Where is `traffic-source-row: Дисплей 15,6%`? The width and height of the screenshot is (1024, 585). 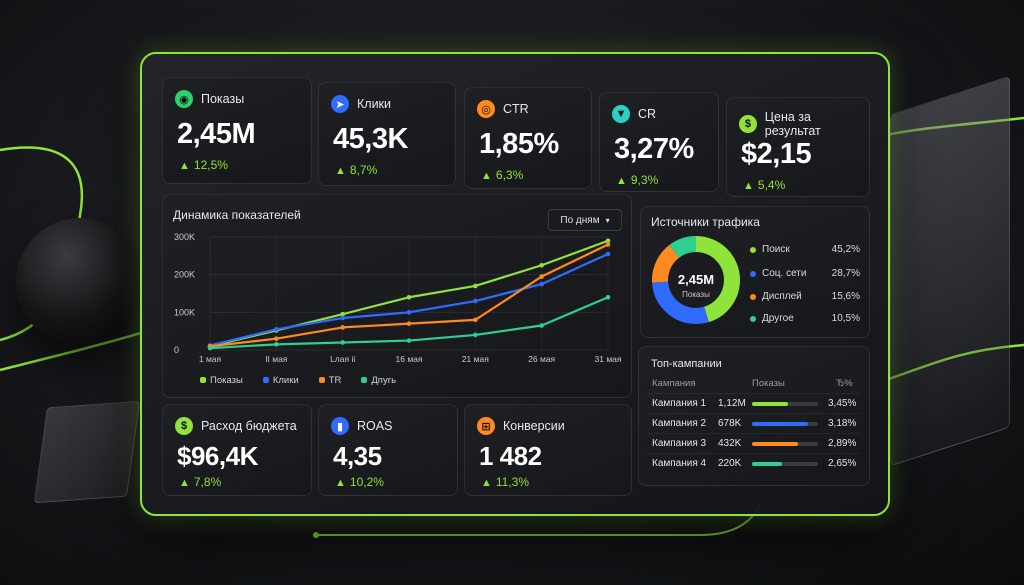 traffic-source-row: Дисплей 15,6% is located at coordinates (805, 296).